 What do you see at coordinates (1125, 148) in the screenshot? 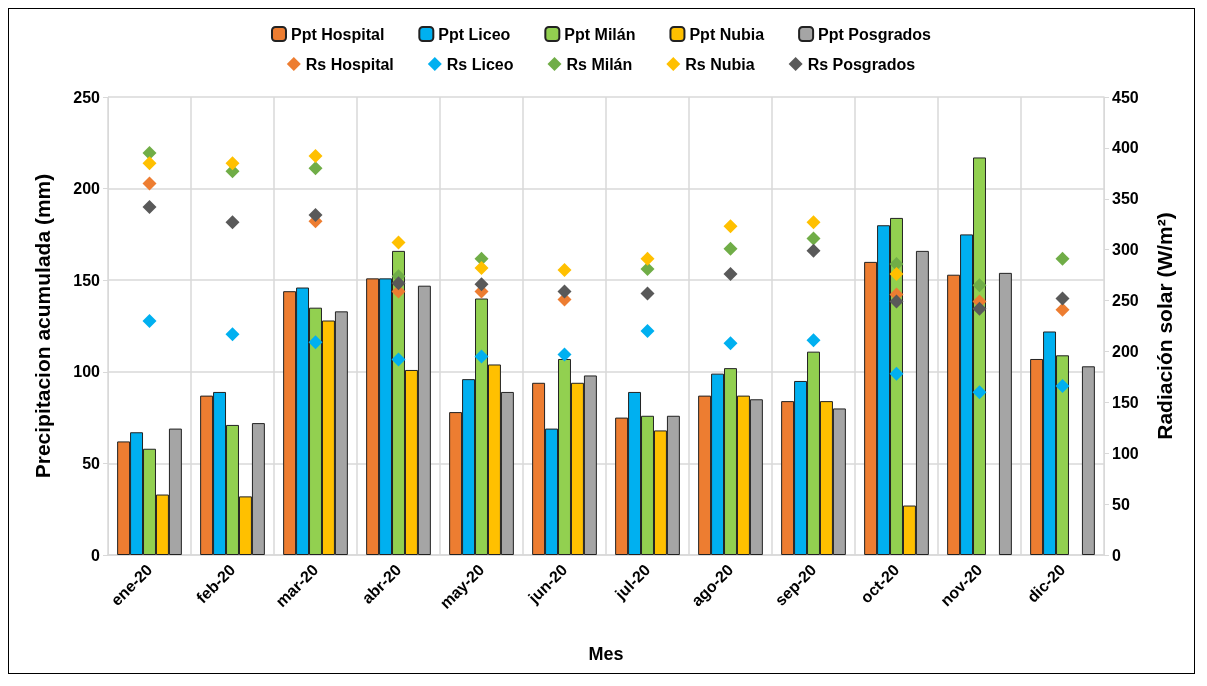
I see `y2-tick-label: 400` at bounding box center [1125, 148].